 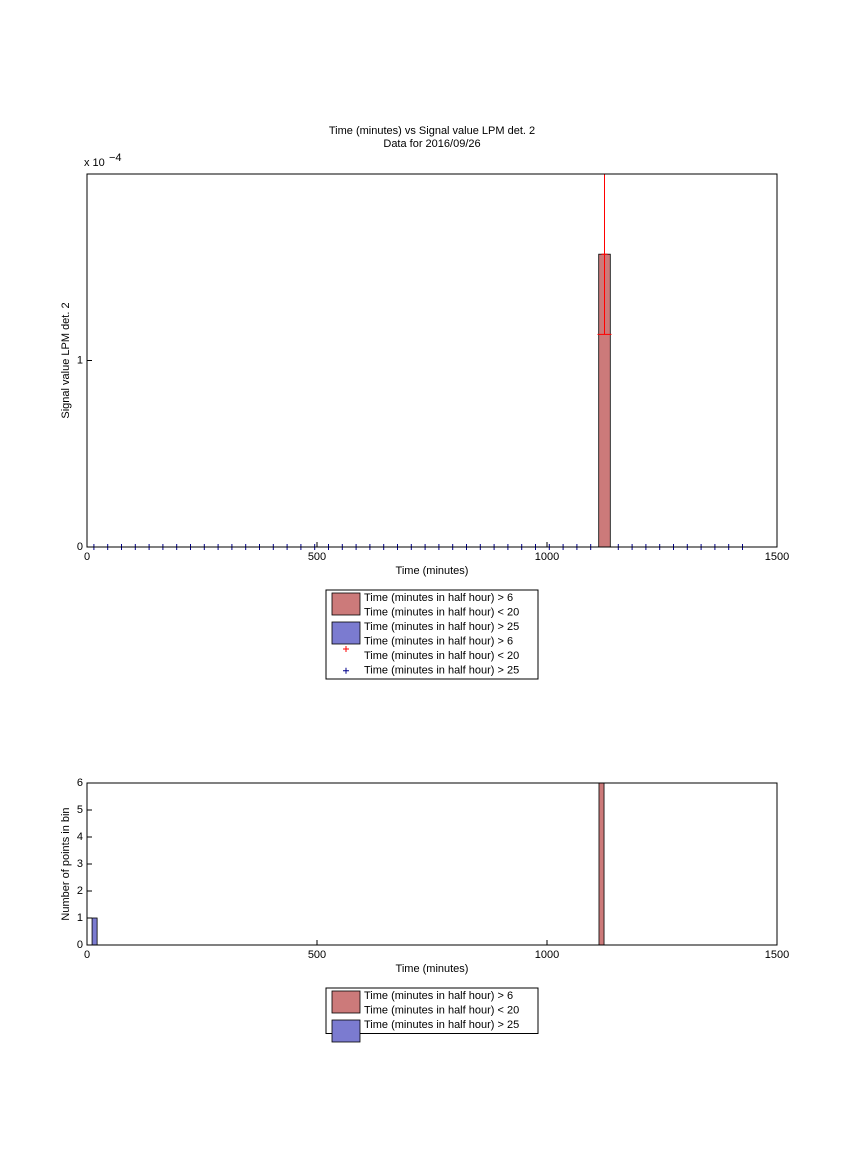 I want to click on axis-multiplier-exponent: −4, so click(x=115, y=158).